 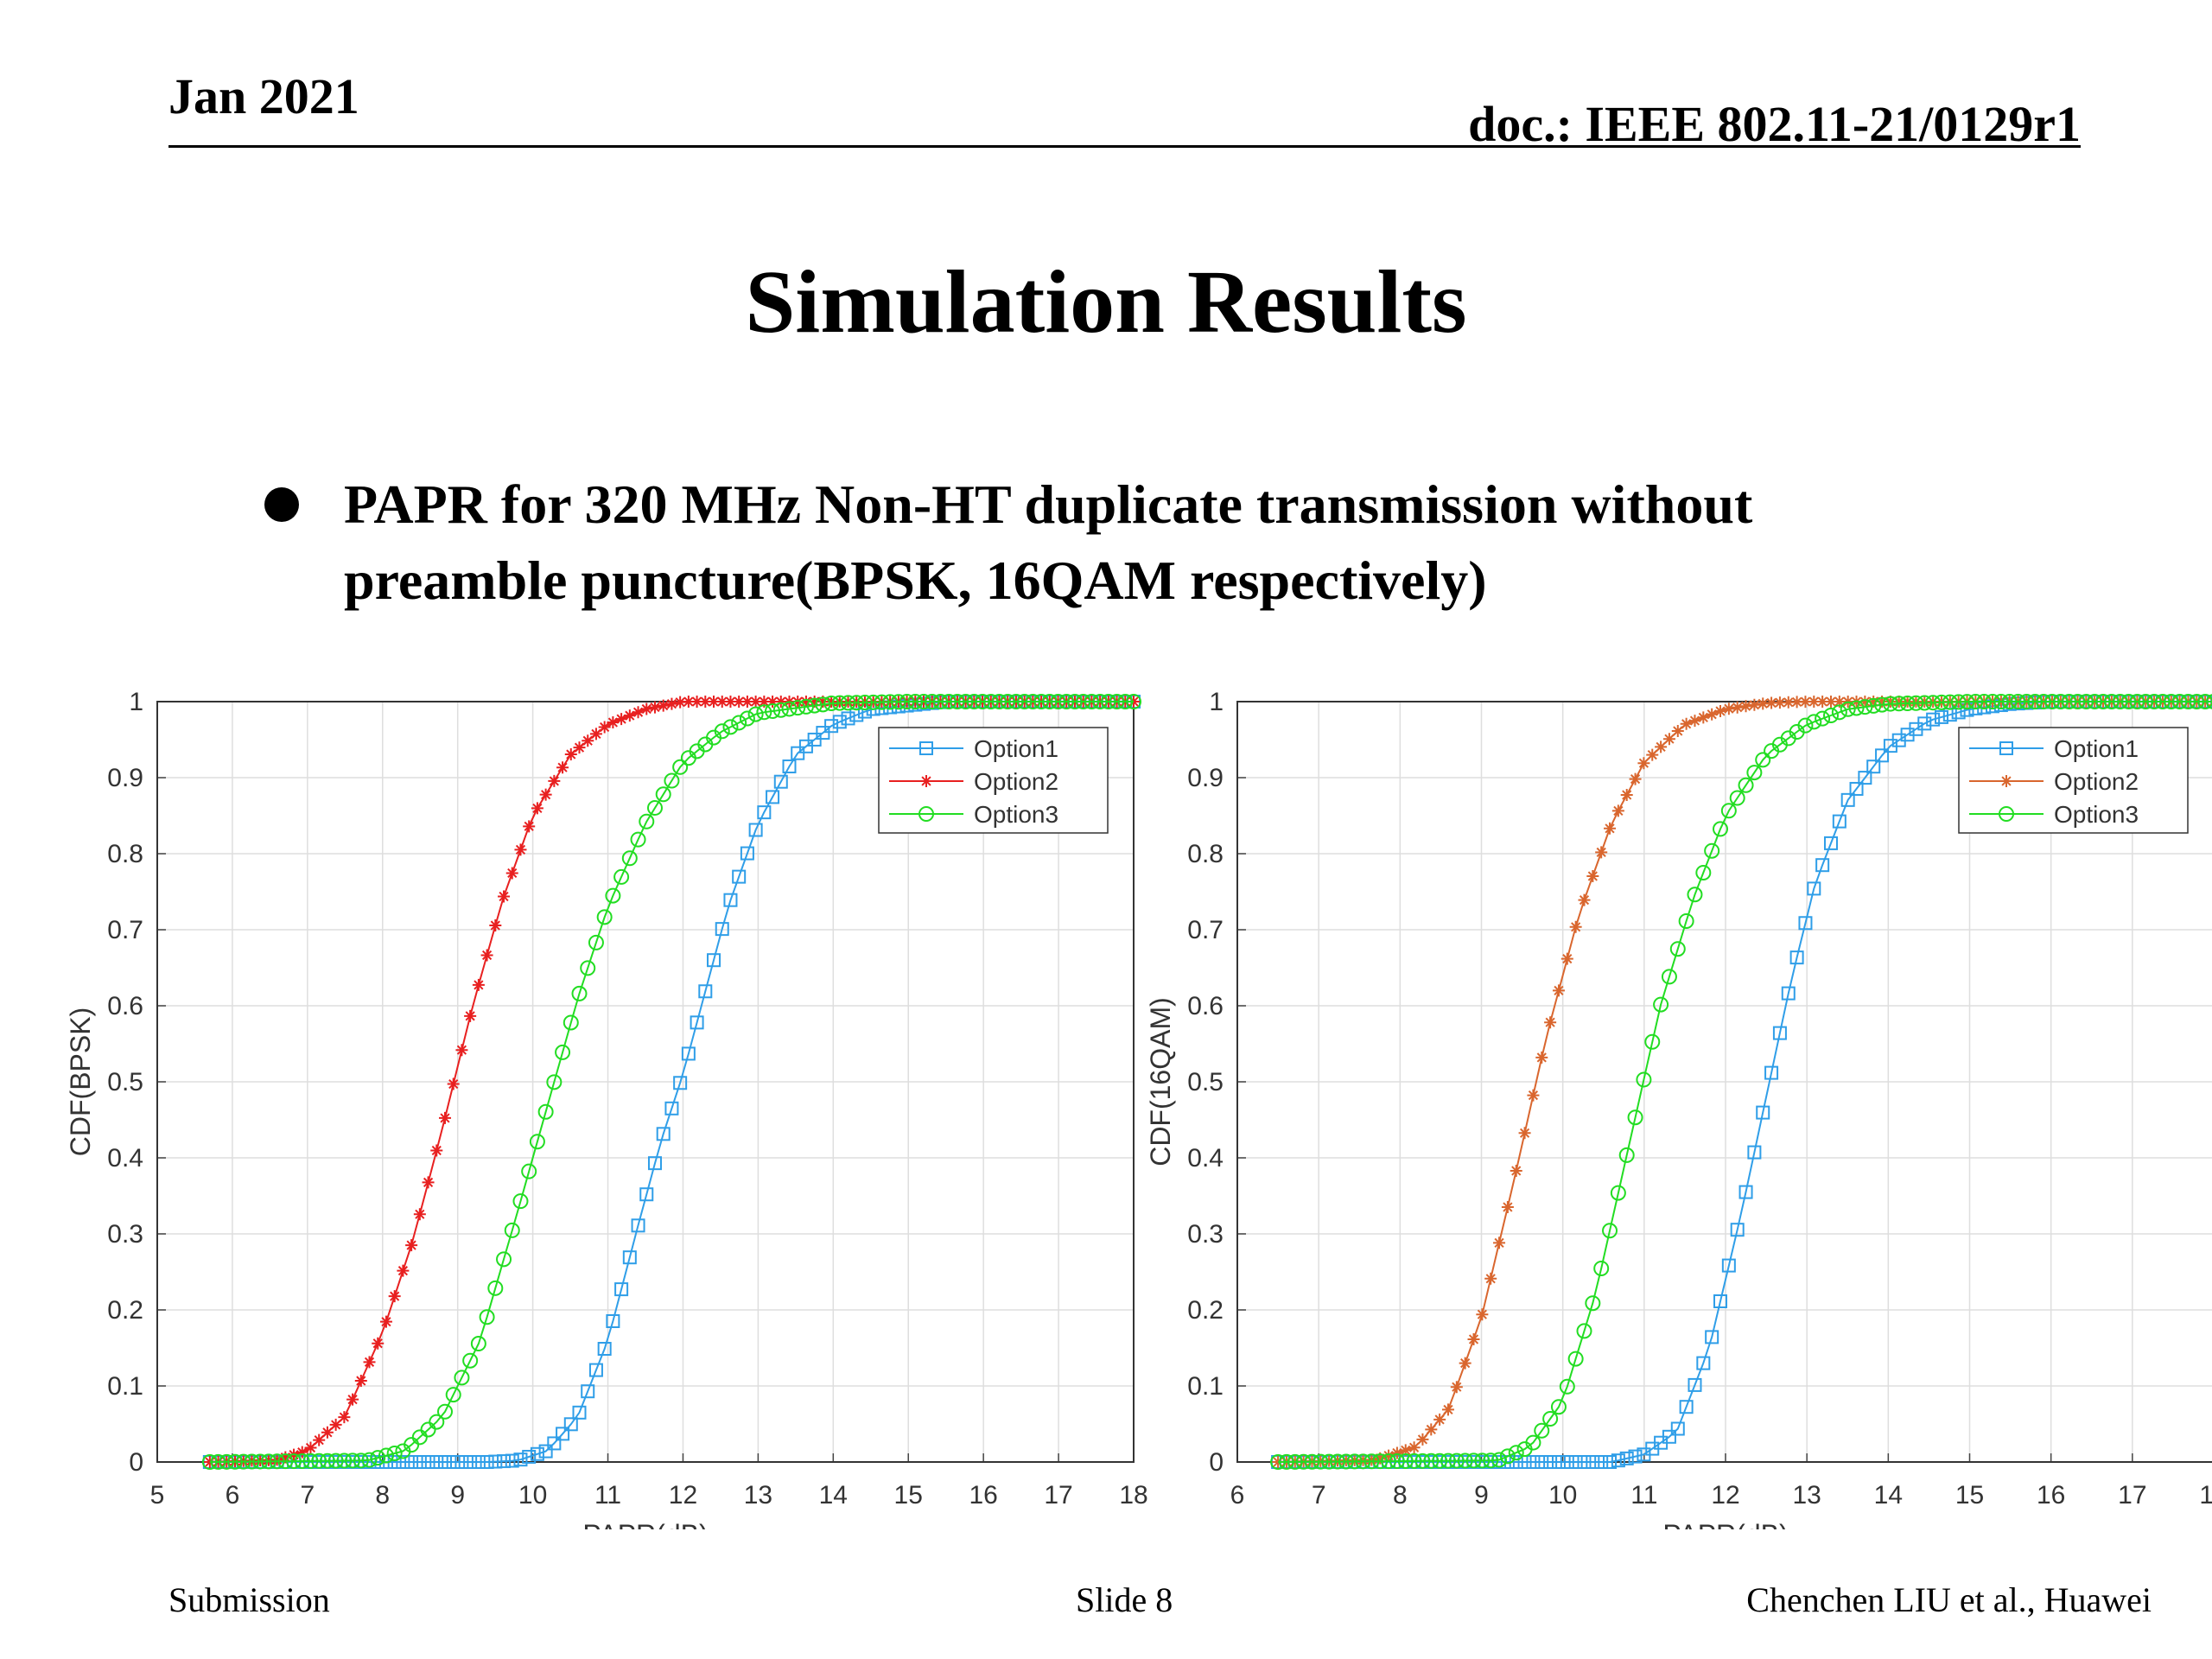 I want to click on chart1-legend-marker, so click(x=2006, y=748).